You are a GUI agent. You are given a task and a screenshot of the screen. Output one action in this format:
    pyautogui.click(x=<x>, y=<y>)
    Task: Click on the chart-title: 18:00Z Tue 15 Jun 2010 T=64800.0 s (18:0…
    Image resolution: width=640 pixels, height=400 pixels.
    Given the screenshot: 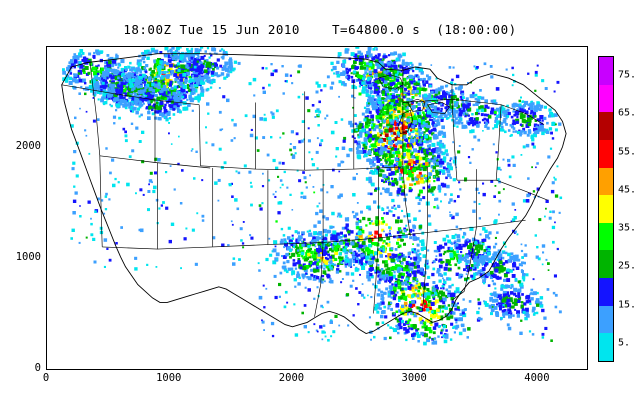 What is the action you would take?
    pyautogui.click(x=320, y=29)
    